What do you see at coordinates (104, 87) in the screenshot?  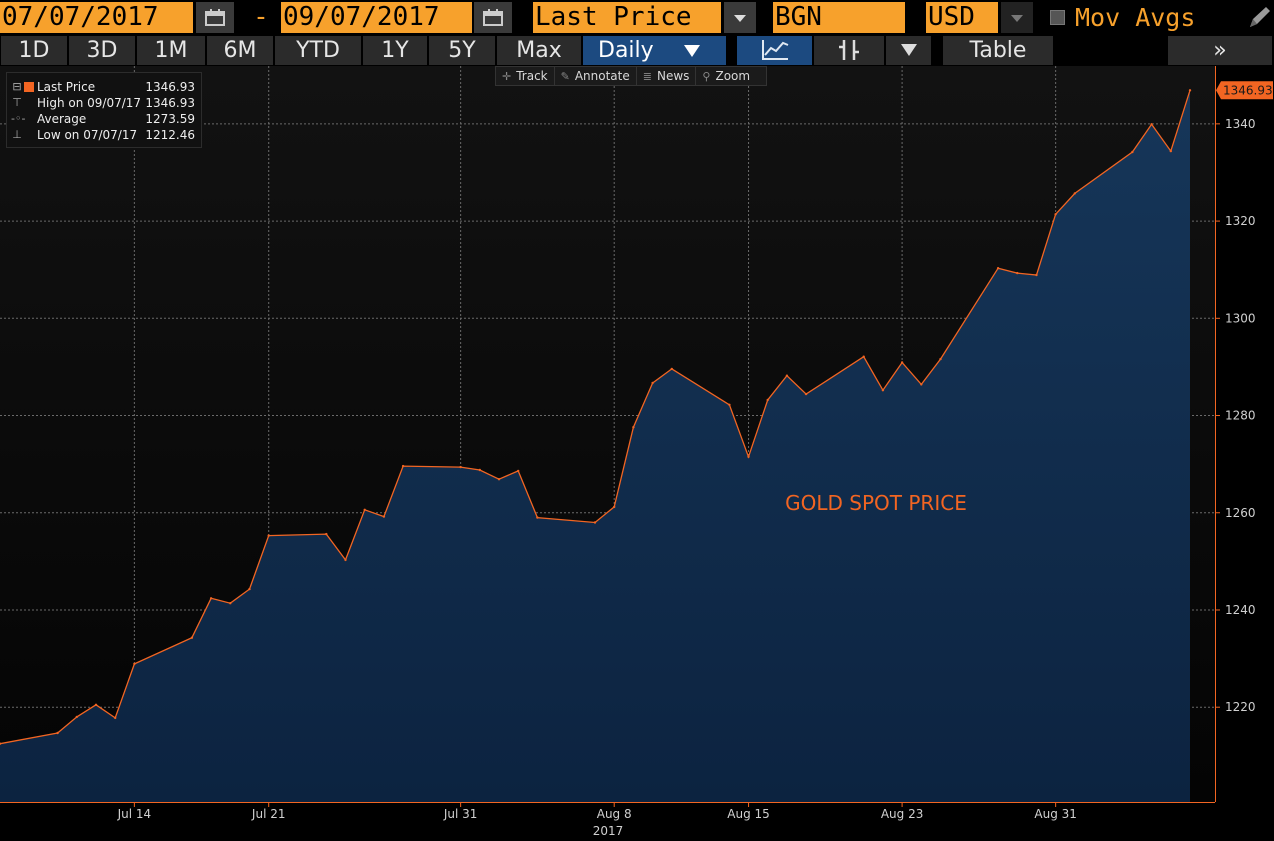 I see `legend-row-last-price: ⊟ Last Price 1346.93` at bounding box center [104, 87].